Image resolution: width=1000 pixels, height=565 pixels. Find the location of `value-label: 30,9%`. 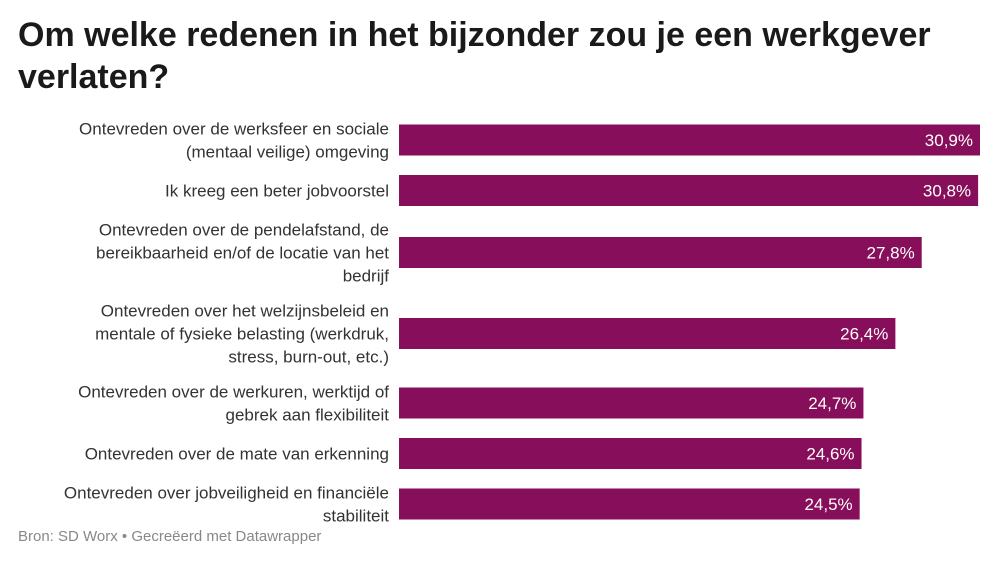

value-label: 30,9% is located at coordinates (949, 140).